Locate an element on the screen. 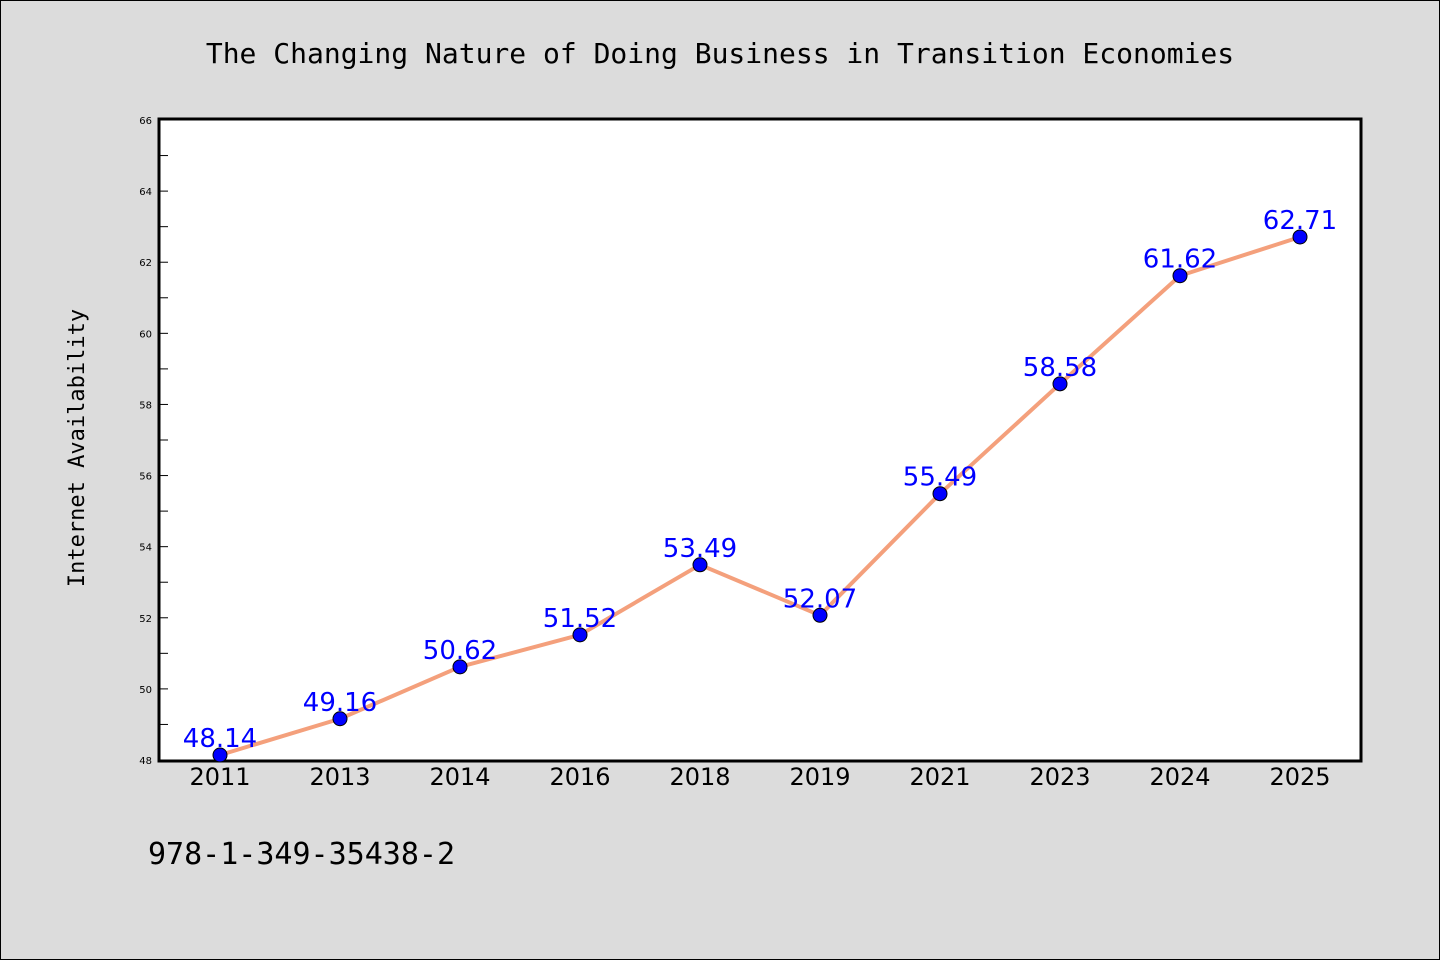 This screenshot has height=960, width=1440. data-label: 62.71 is located at coordinates (1300, 221).